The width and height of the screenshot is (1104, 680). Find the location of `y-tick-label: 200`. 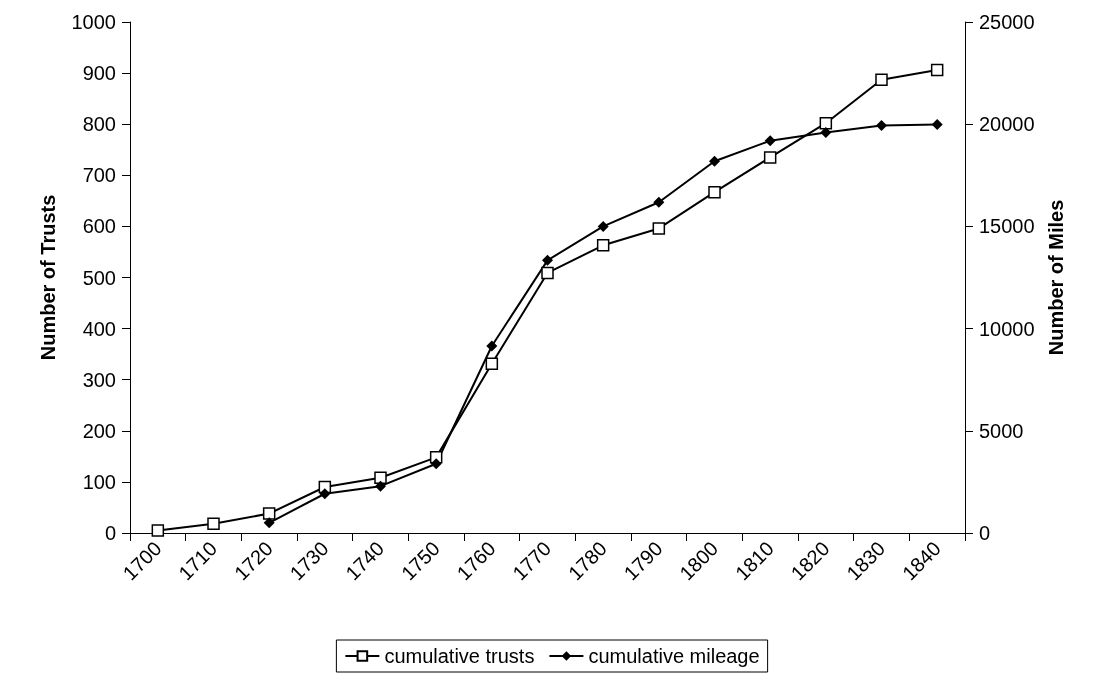

y-tick-label: 200 is located at coordinates (99, 430).